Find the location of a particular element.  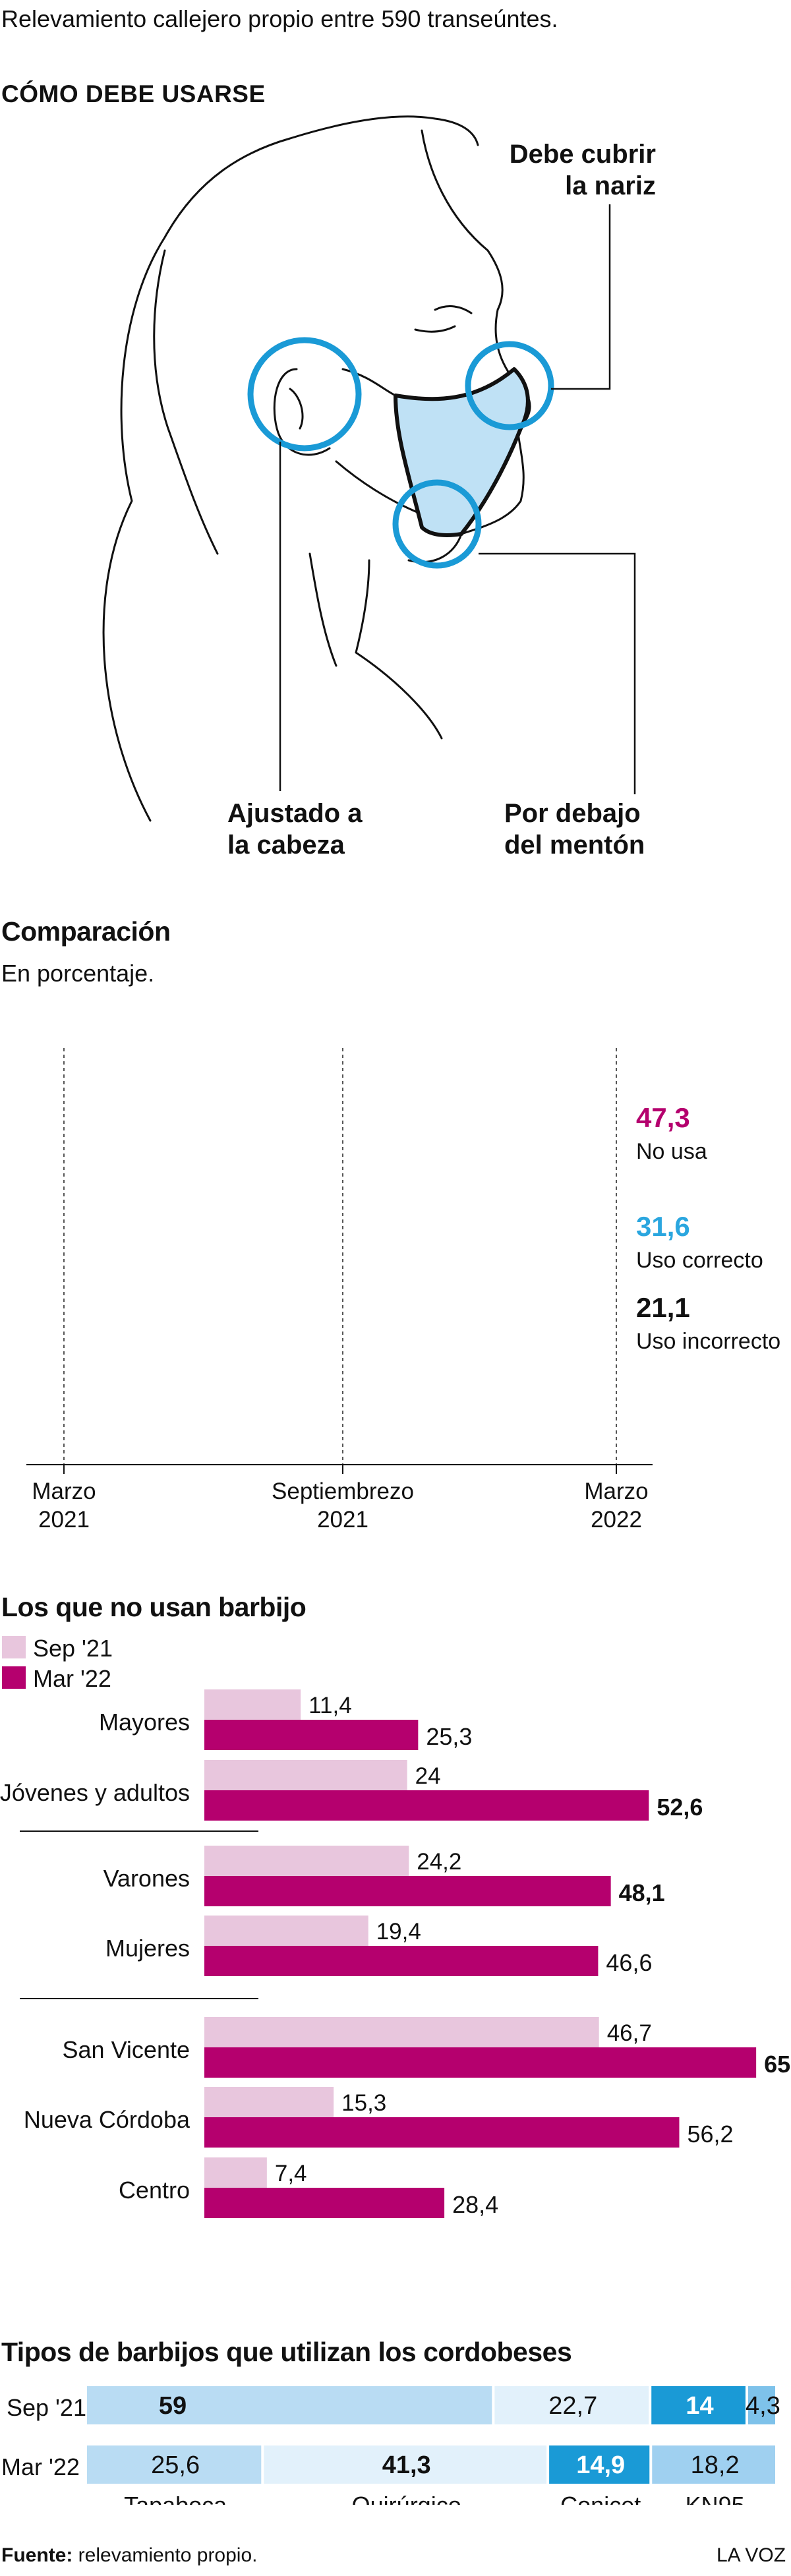

stack-category-2: Conicet is located at coordinates (600, 2498).